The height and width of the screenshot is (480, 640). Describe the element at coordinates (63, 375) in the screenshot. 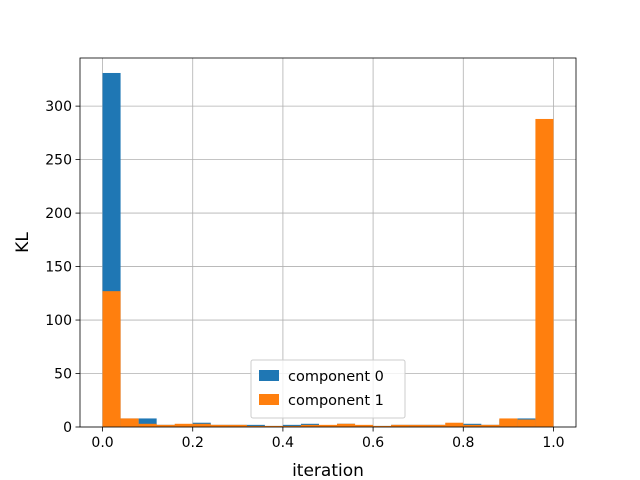

I see `y-tick-label: 50` at that location.